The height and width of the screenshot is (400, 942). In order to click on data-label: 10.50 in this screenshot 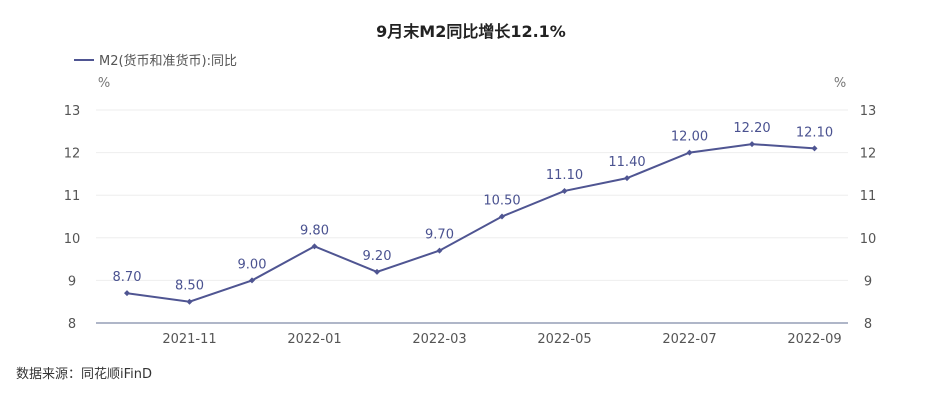, I will do `click(501, 201)`.